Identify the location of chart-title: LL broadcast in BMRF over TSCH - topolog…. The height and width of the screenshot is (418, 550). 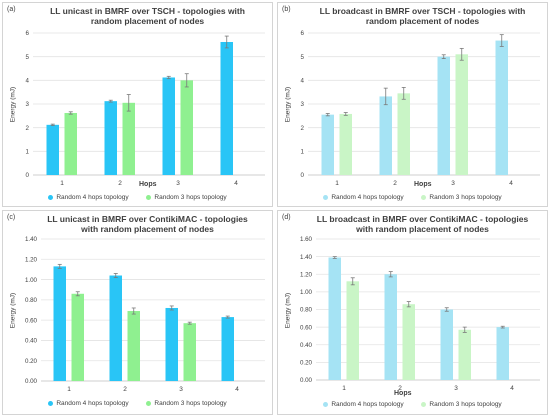
(422, 16).